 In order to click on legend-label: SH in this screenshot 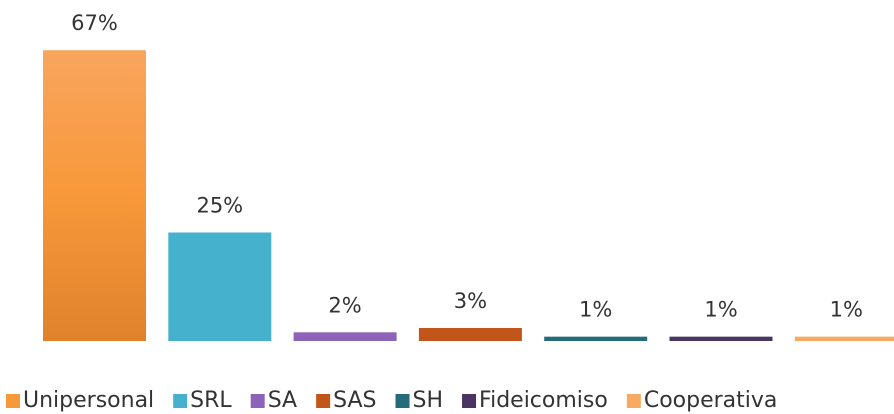, I will do `click(428, 400)`.